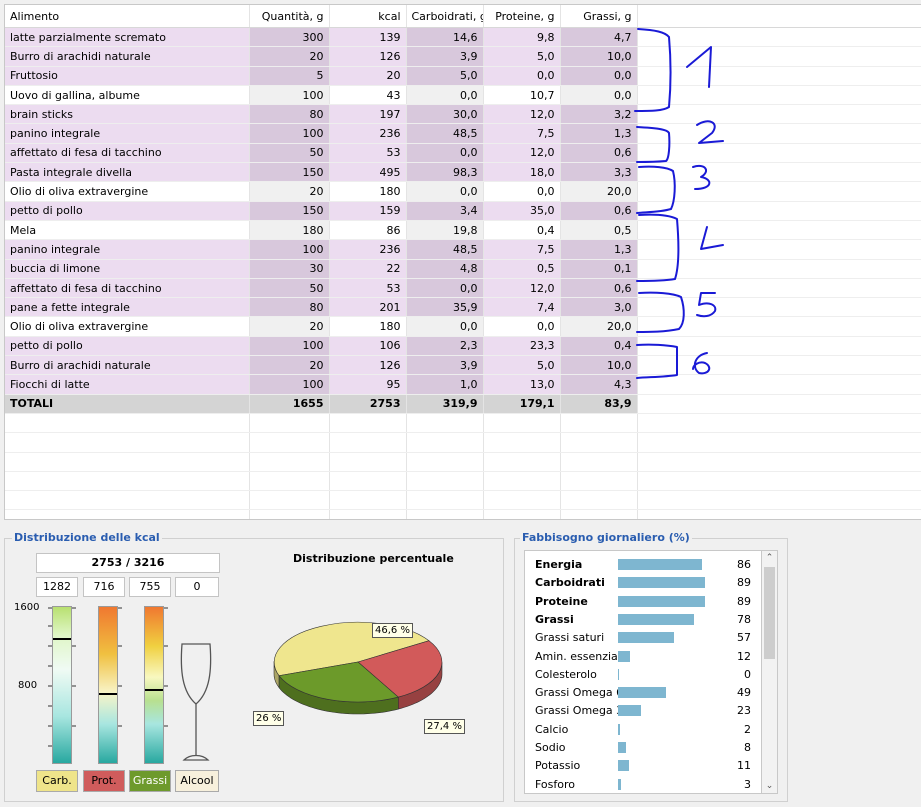 The image size is (921, 807). I want to click on table-row: buccia di limone 30 22 4,8 0,5 0,1, so click(463, 269).